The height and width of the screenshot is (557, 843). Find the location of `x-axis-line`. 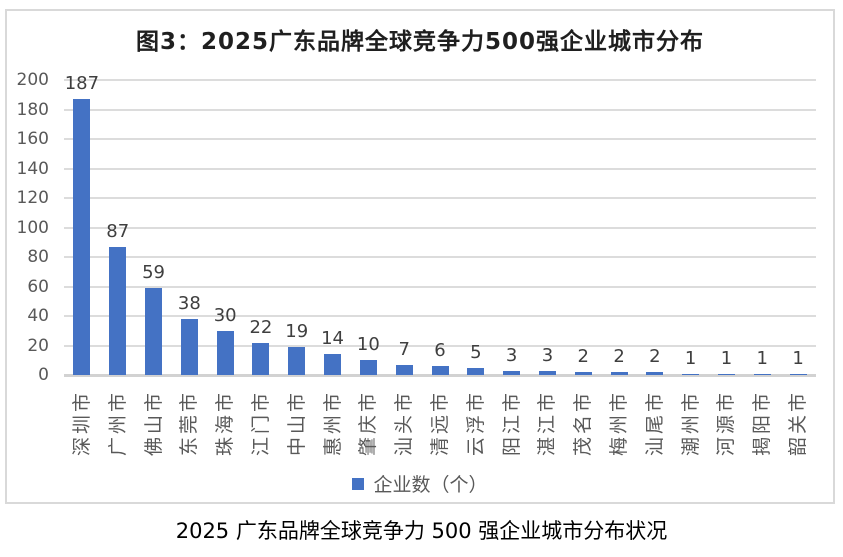

x-axis-line is located at coordinates (440, 375).